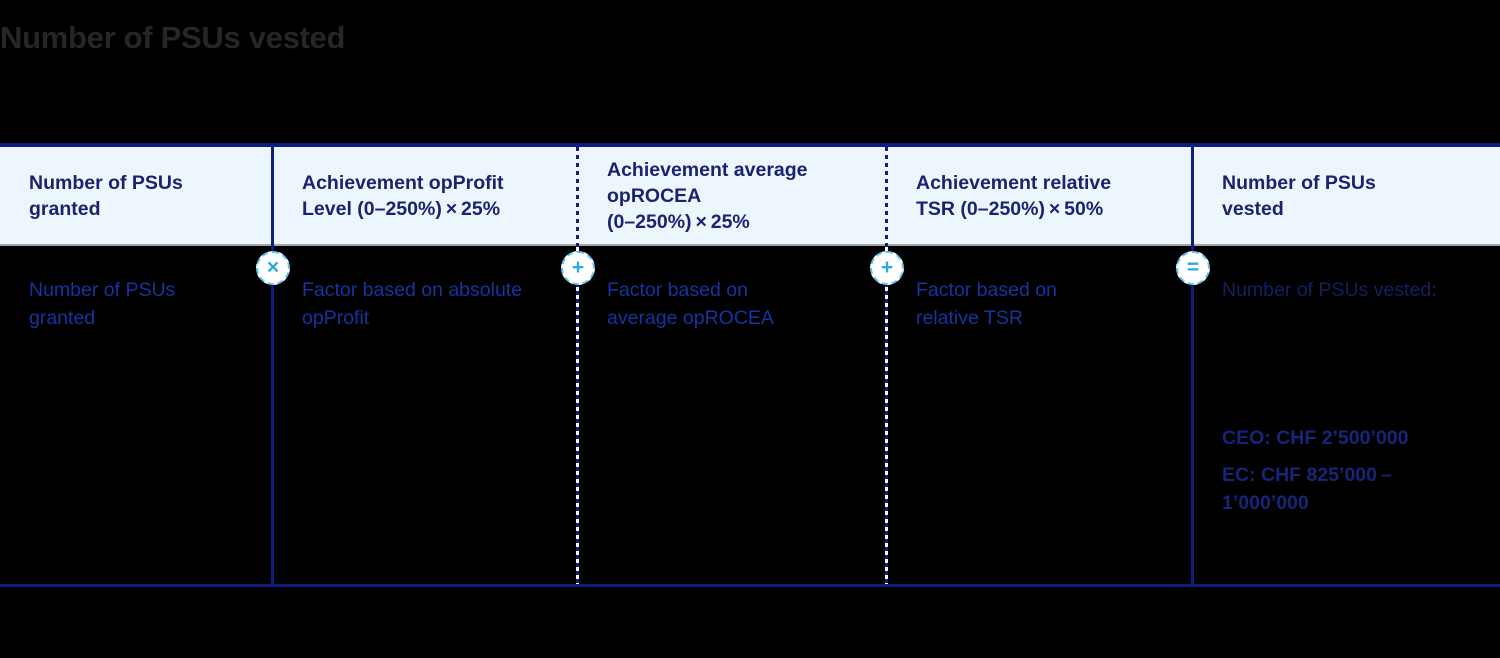 This screenshot has height=658, width=1500. Describe the element at coordinates (106, 195) in the screenshot. I see `header-label: Number of PSUs granted` at that location.